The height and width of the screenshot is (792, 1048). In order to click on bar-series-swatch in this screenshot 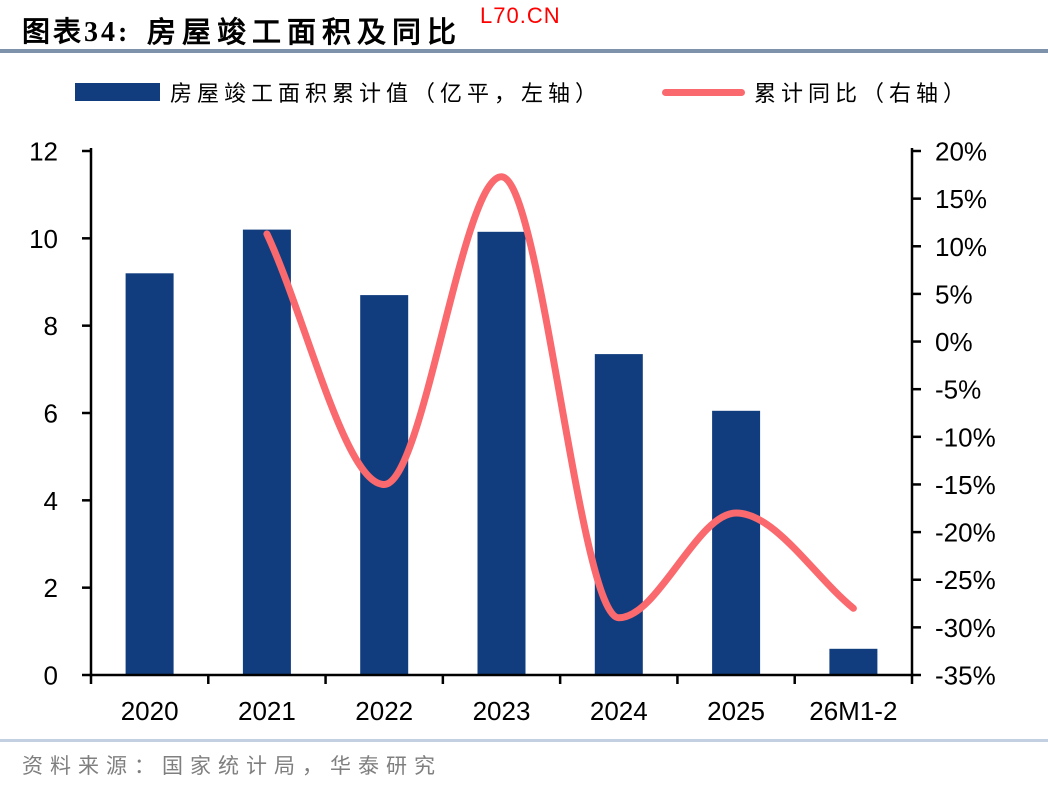, I will do `click(117, 92)`.